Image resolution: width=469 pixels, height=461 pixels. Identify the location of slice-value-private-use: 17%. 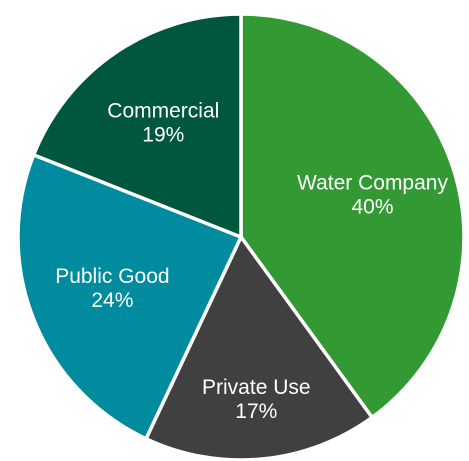
(256, 411).